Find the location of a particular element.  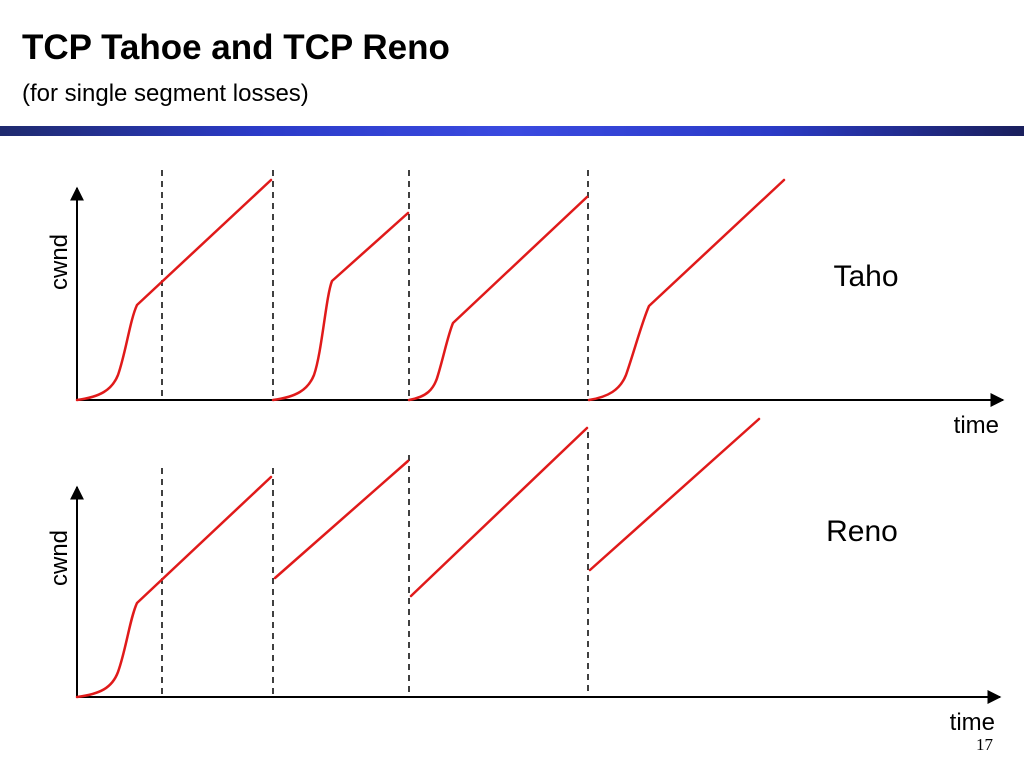

tahoe-x-axis-label: time is located at coordinates (976, 425).